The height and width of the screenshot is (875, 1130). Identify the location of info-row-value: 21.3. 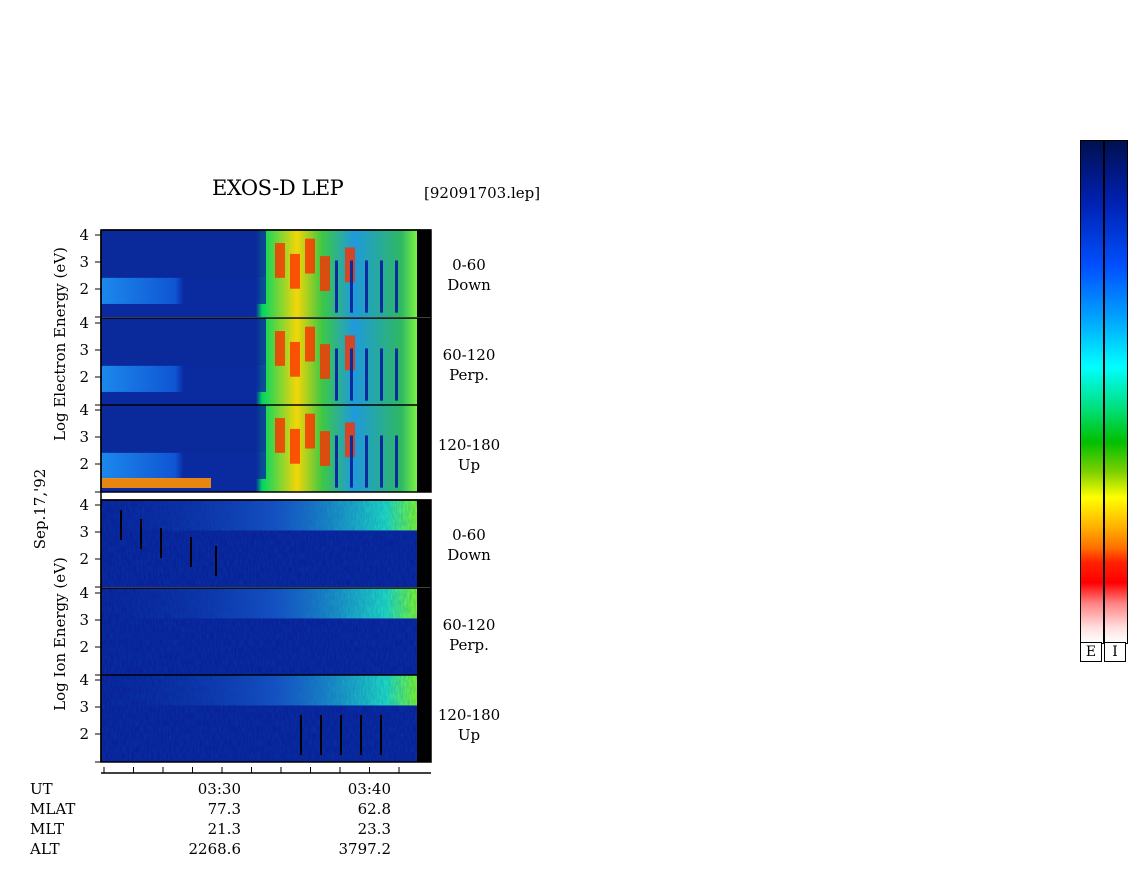
(224, 829).